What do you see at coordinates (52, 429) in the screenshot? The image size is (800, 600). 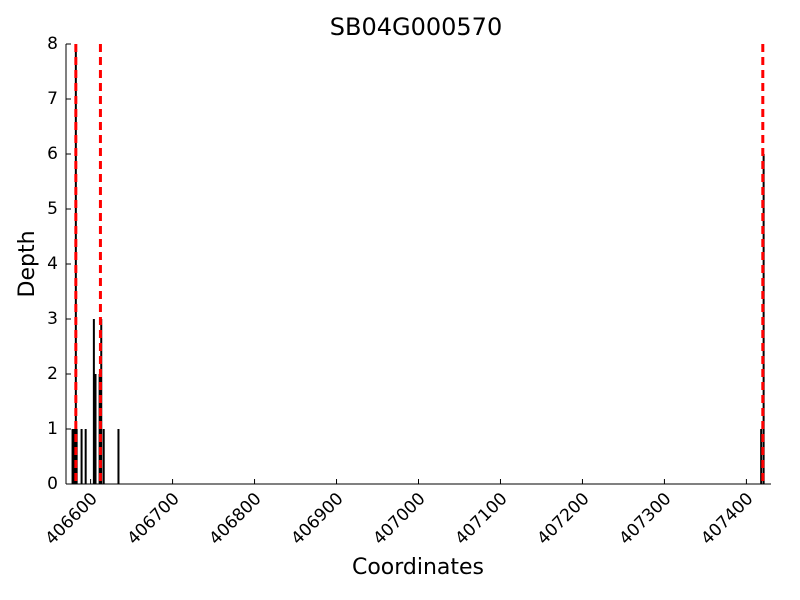 I see `y-tick-label: 1` at bounding box center [52, 429].